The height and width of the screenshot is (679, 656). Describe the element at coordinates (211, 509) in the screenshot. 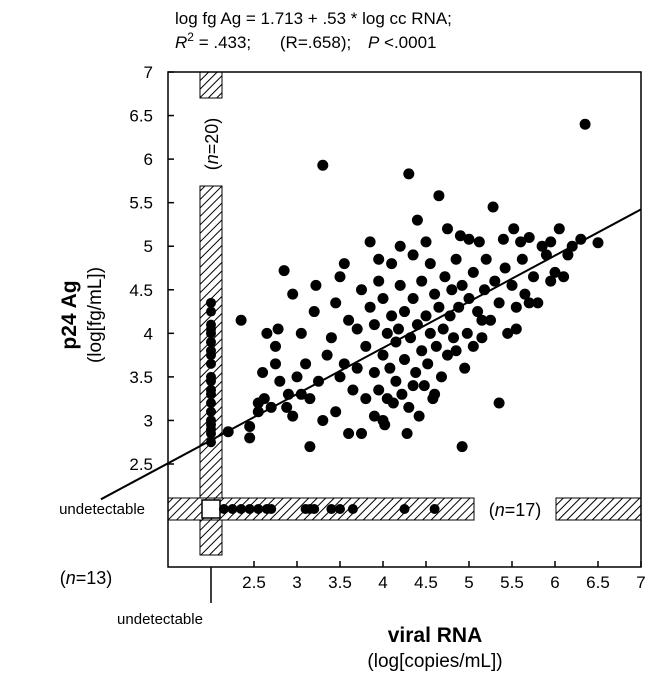

I see `both-undetectable-box` at that location.